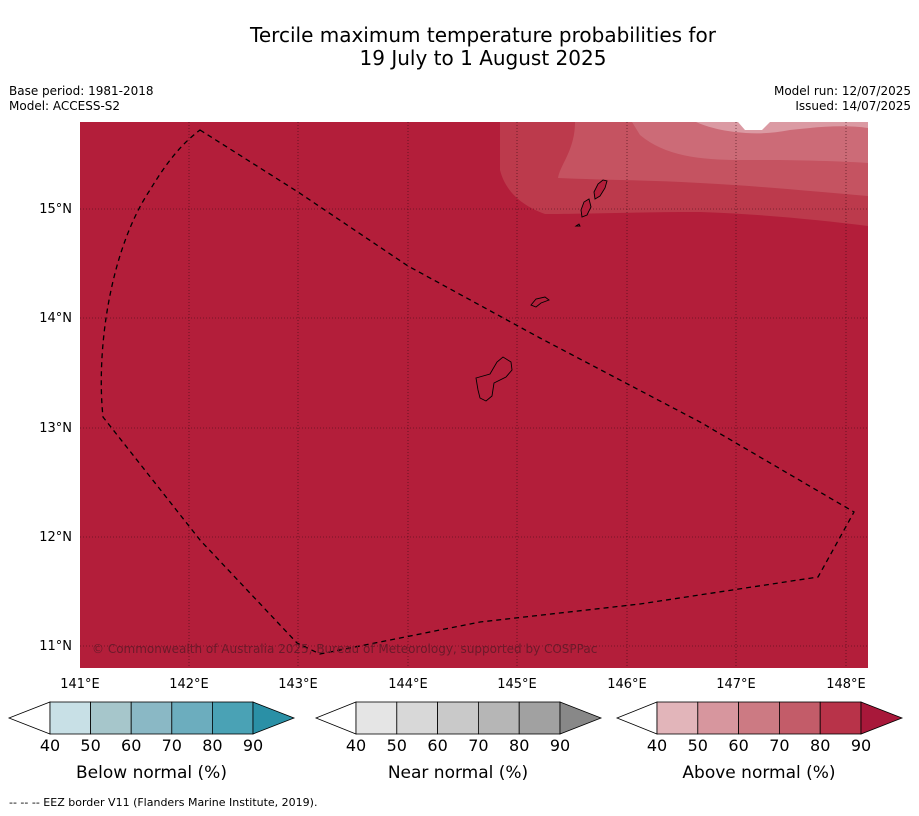 This screenshot has height=816, width=919. Describe the element at coordinates (458, 773) in the screenshot. I see `colorbar-title: Near normal (%)` at that location.